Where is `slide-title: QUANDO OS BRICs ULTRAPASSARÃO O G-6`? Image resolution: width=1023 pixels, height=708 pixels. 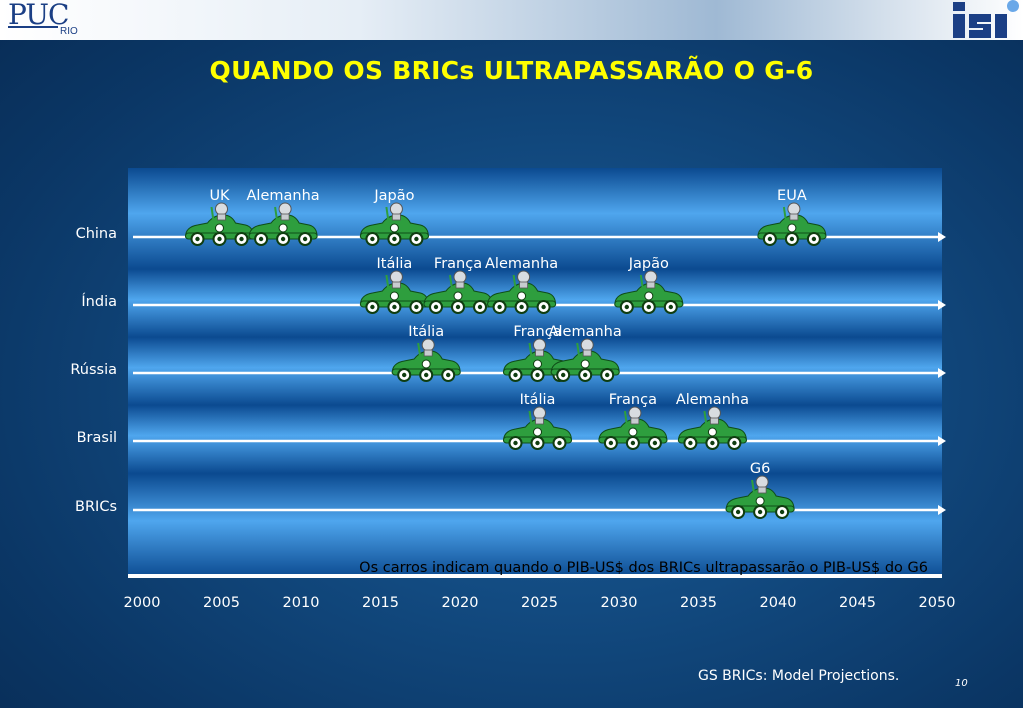 slide-title: QUANDO OS BRICs ULTRAPASSARÃO O G-6 is located at coordinates (511, 70).